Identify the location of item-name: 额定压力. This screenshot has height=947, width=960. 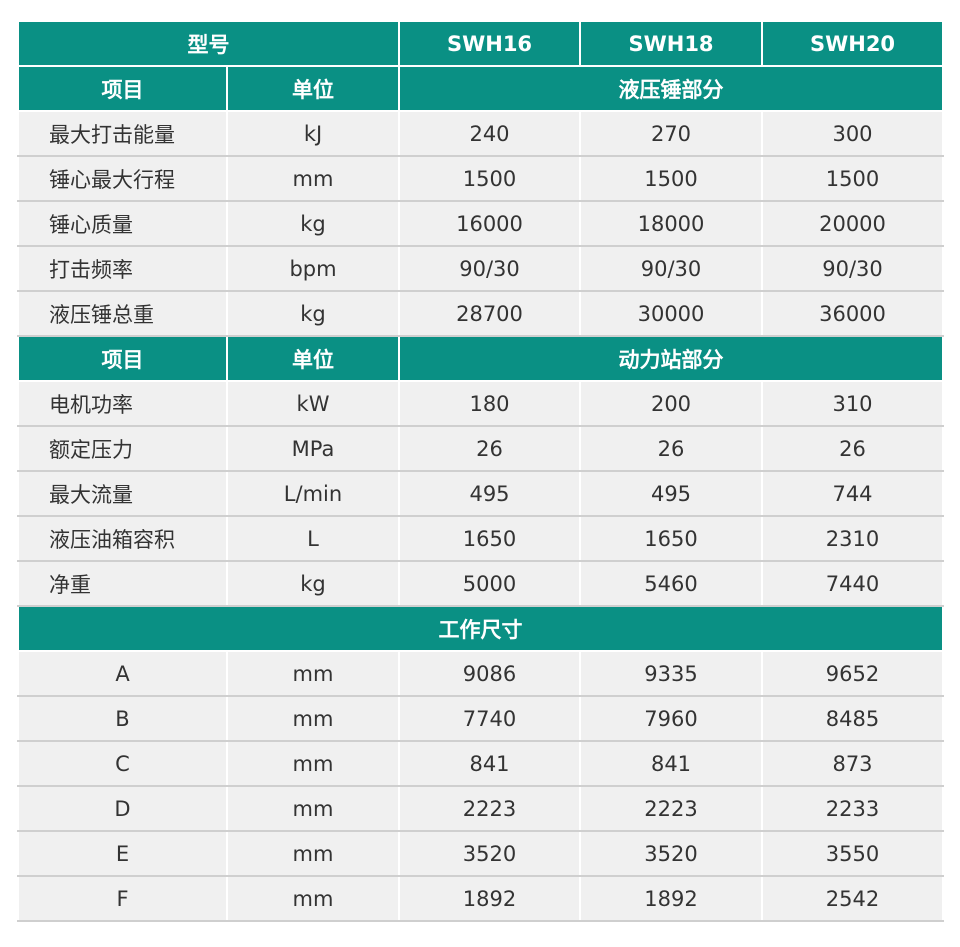
(122, 449).